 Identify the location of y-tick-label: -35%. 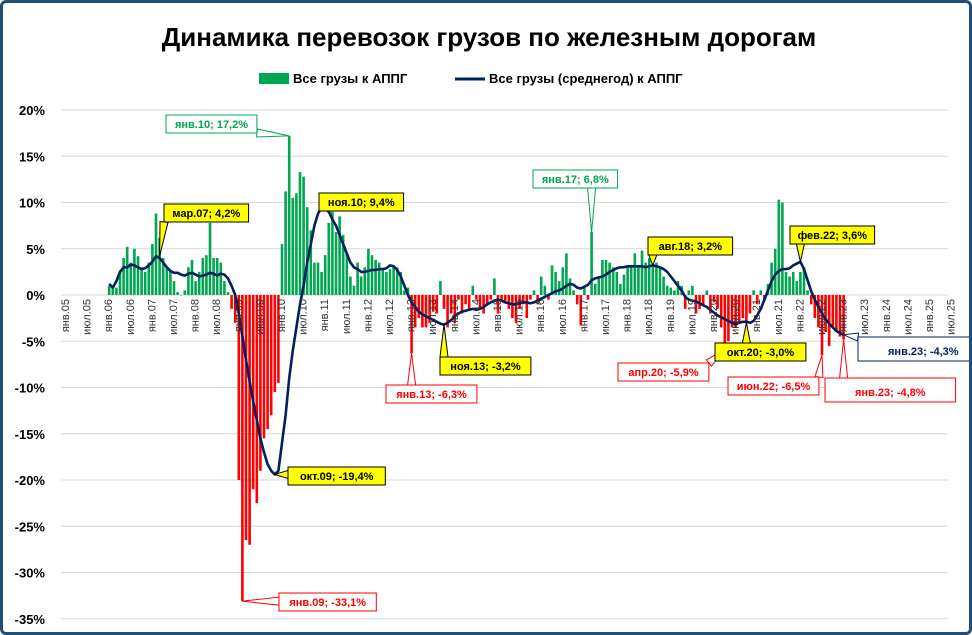
(30, 619).